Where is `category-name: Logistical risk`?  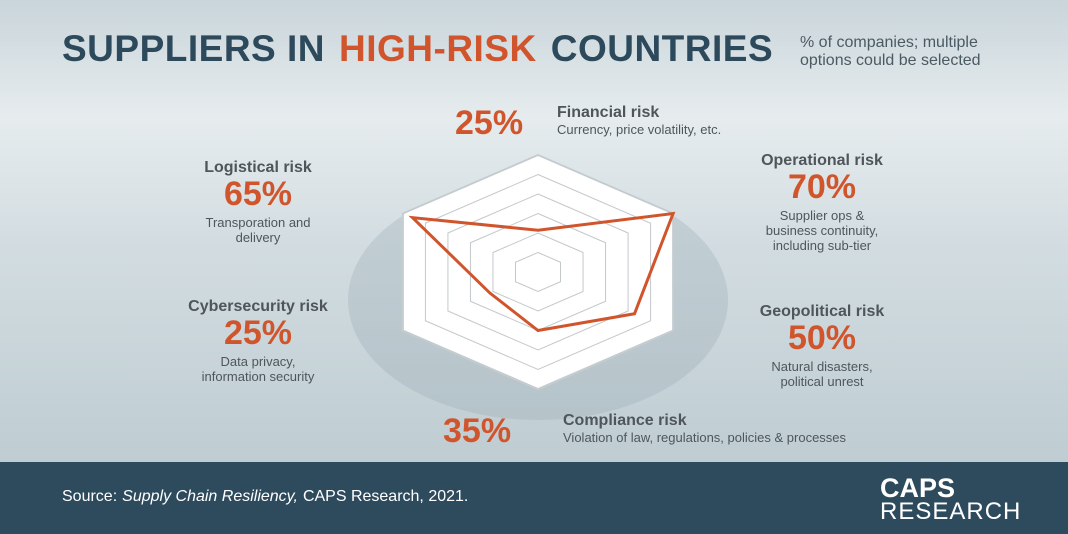
category-name: Logistical risk is located at coordinates (258, 167).